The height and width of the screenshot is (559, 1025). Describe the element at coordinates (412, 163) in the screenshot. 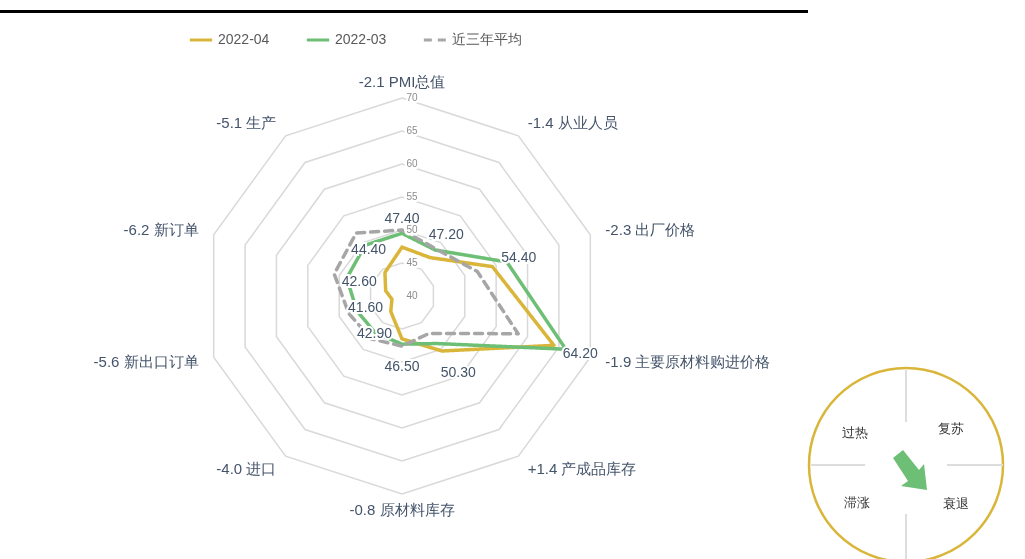

I see `y-tick-label: 60` at that location.